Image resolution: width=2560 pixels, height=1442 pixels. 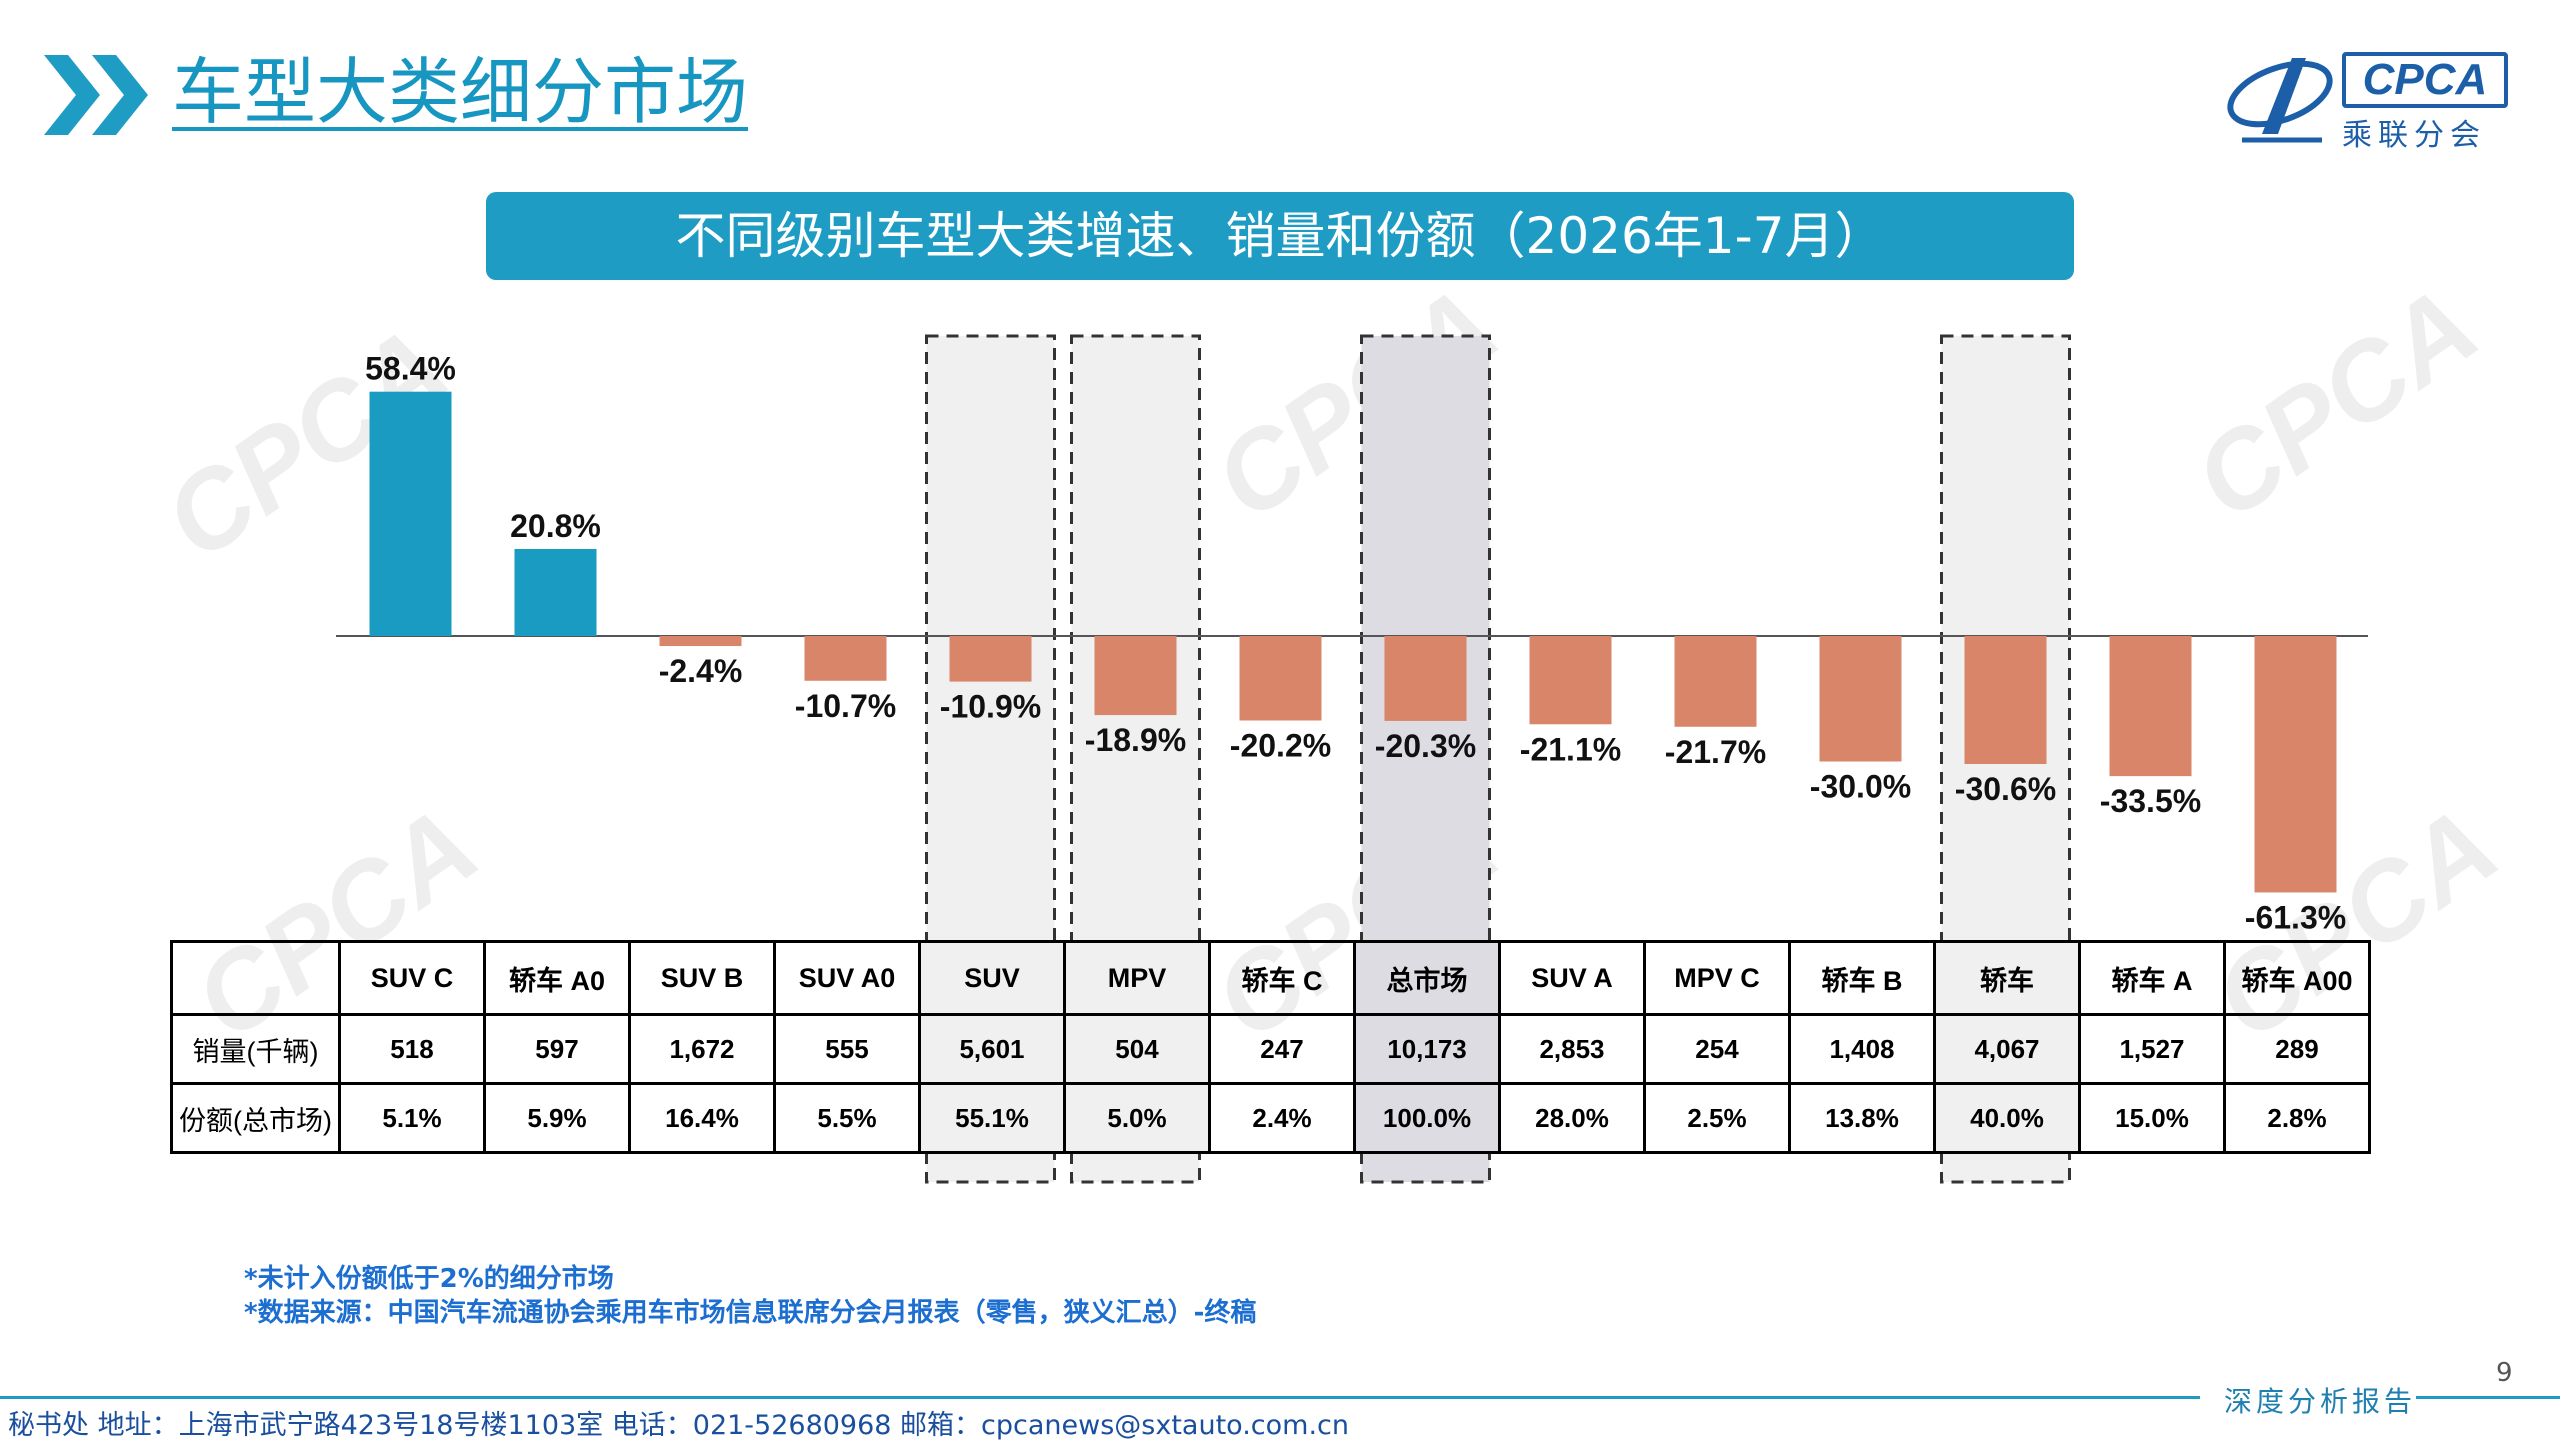 What do you see at coordinates (702, 978) in the screenshot?
I see `table-header-cell: SUV B` at bounding box center [702, 978].